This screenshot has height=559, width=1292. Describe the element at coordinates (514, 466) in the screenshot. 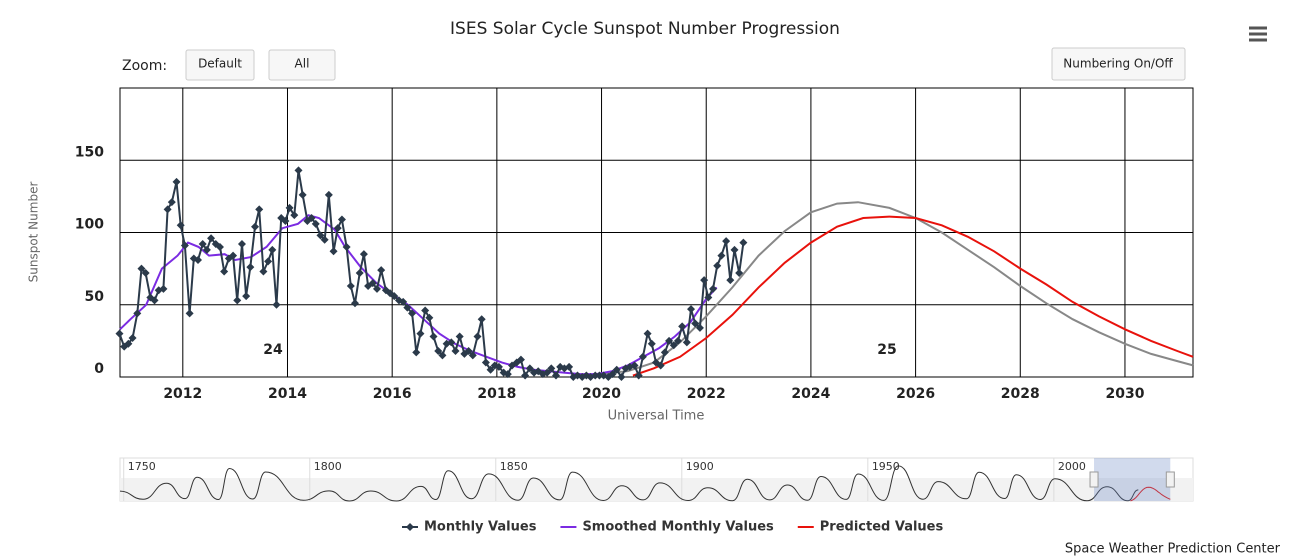

I see `navigator-tick-label: 1850` at that location.